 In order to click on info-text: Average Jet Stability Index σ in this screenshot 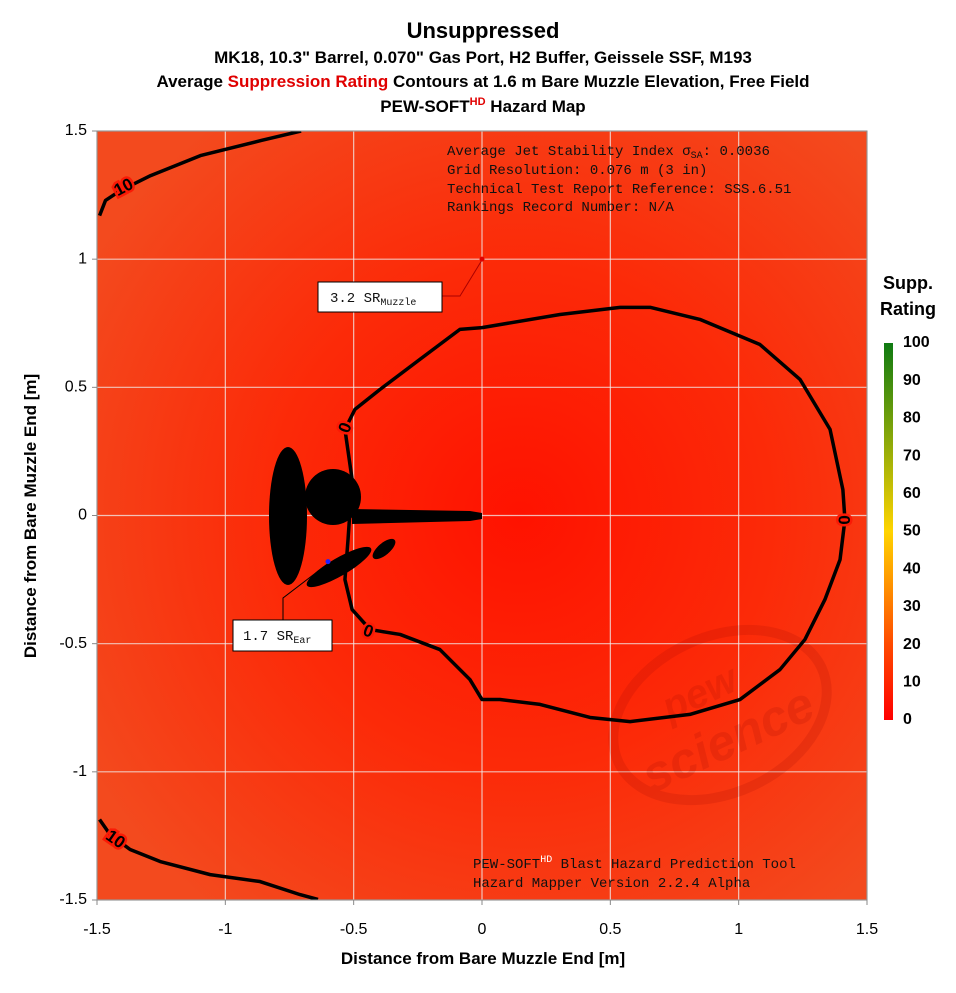, I will do `click(569, 152)`.